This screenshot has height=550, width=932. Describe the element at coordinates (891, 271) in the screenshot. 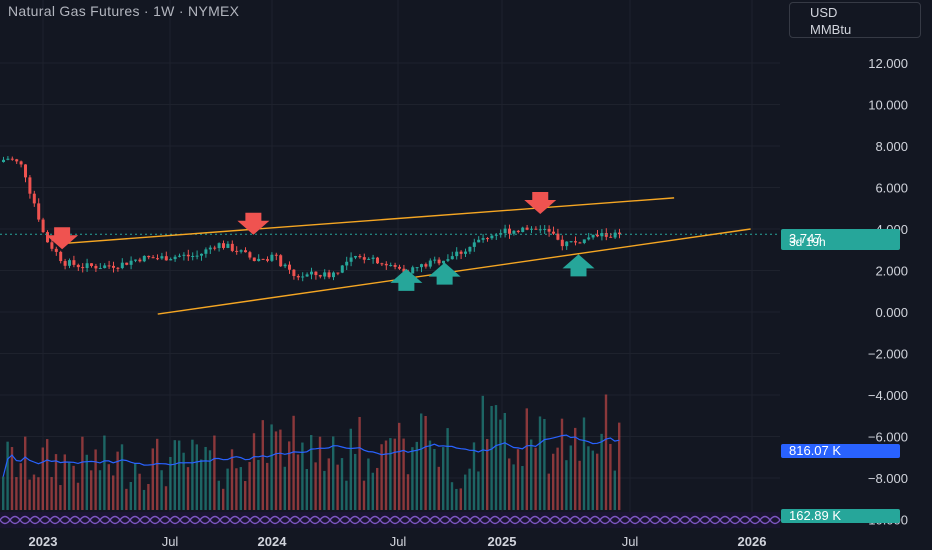

I see `y-tick-label: 2.000` at that location.